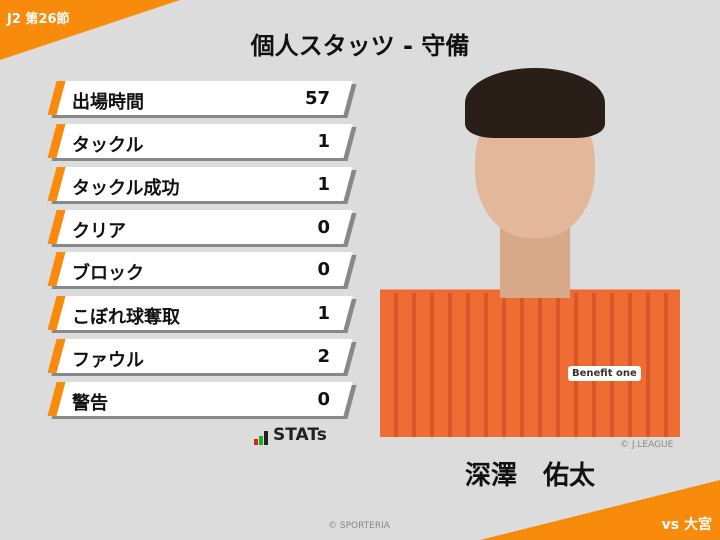  Describe the element at coordinates (38, 19) in the screenshot. I see `match-round: J2 第26節` at that location.